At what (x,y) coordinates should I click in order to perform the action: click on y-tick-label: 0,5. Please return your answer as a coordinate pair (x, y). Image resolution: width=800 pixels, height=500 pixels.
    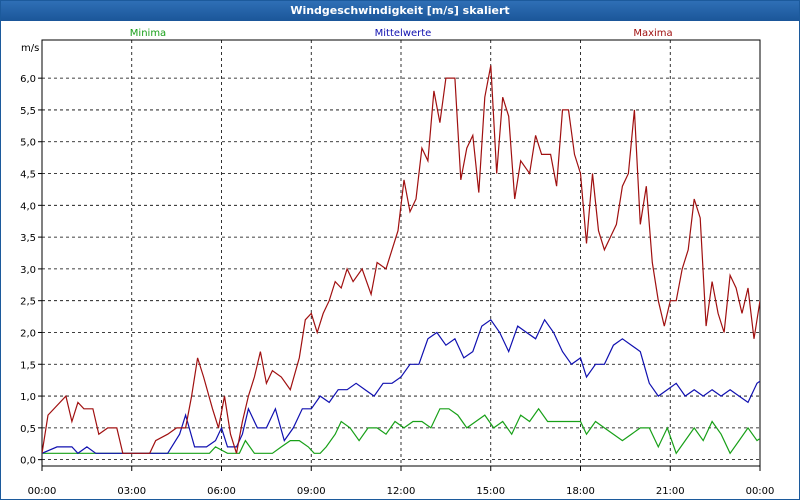
    Looking at the image, I should click on (28, 429).